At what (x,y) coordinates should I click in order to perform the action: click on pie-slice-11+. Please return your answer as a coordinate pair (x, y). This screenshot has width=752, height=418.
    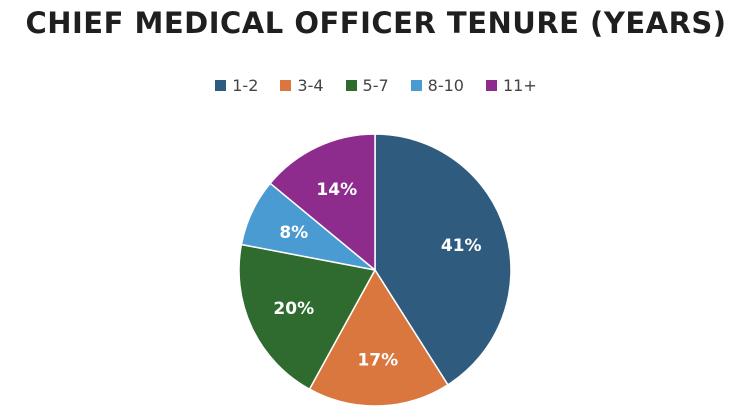
    Looking at the image, I should click on (322, 202).